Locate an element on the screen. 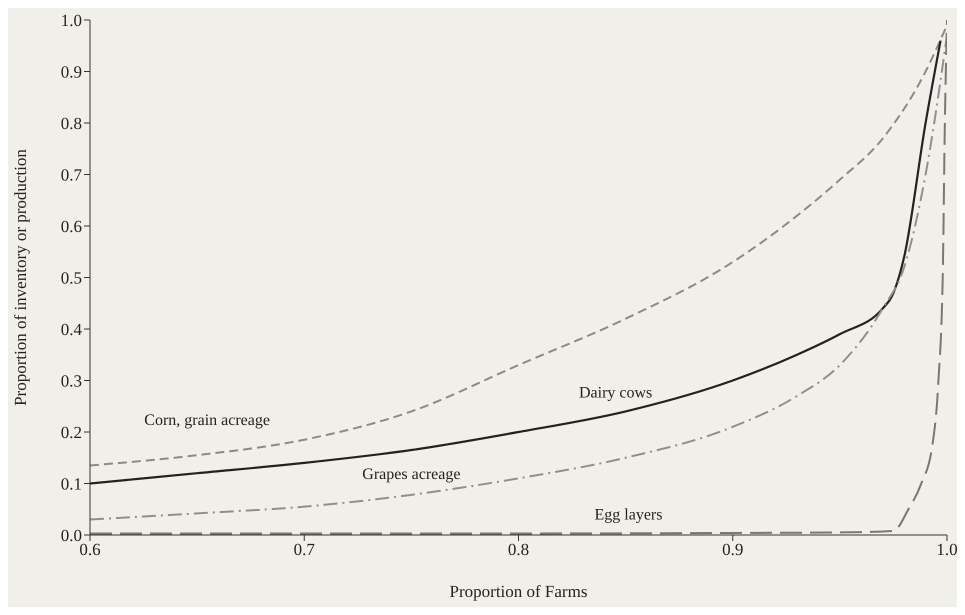 Image resolution: width=965 pixels, height=615 pixels. x-tick-label: 0.8 is located at coordinates (519, 550).